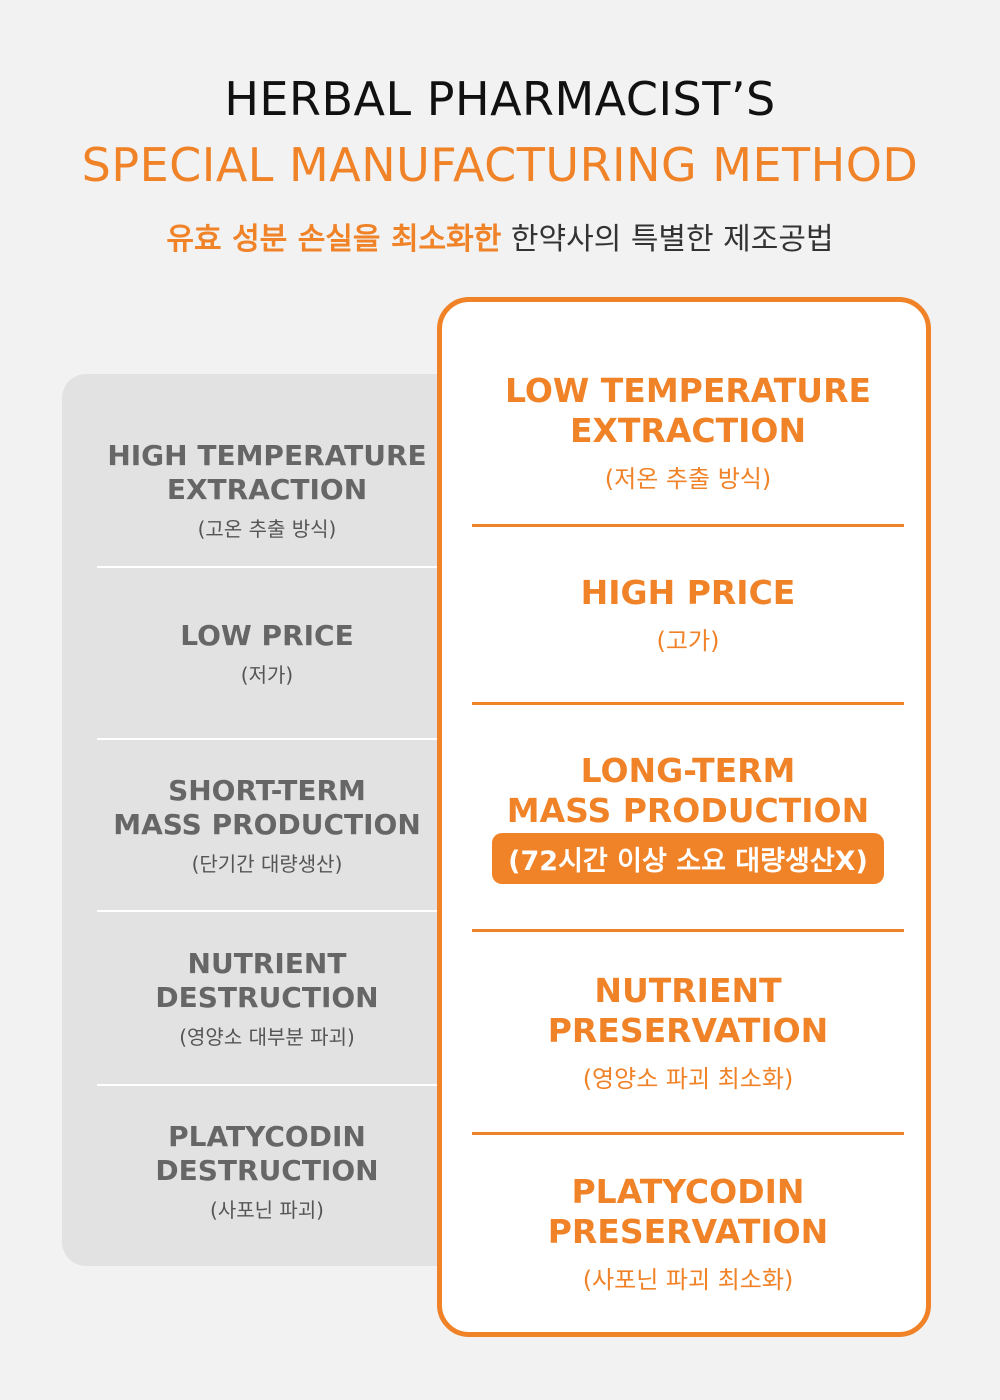  What do you see at coordinates (667, 239) in the screenshot?
I see `subtitle-rest: 한약사의 특별한 제조공법` at bounding box center [667, 239].